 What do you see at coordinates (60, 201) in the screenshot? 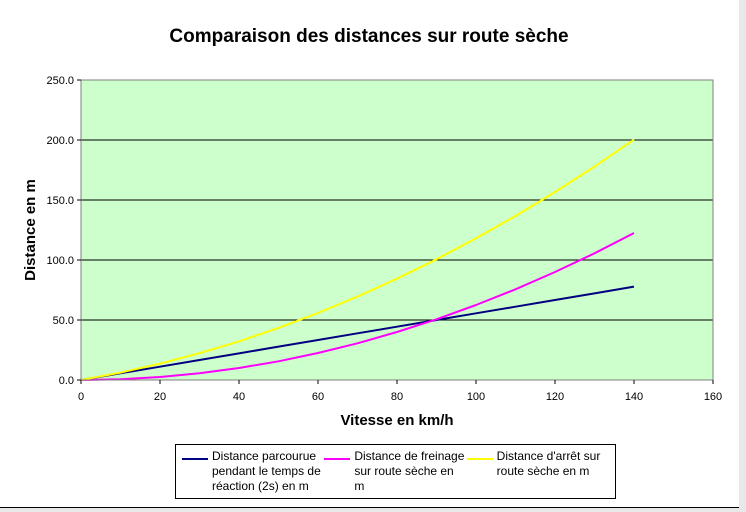
I see `y-tick-label: 150.0` at bounding box center [60, 201].